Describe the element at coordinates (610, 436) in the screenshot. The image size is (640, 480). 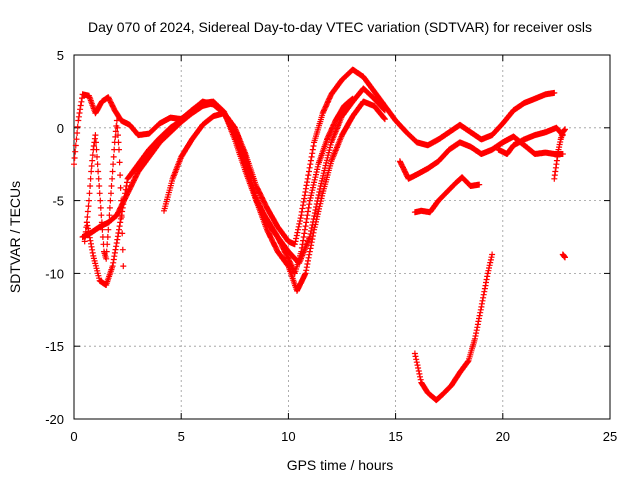
I see `x-tick-label: 25` at that location.